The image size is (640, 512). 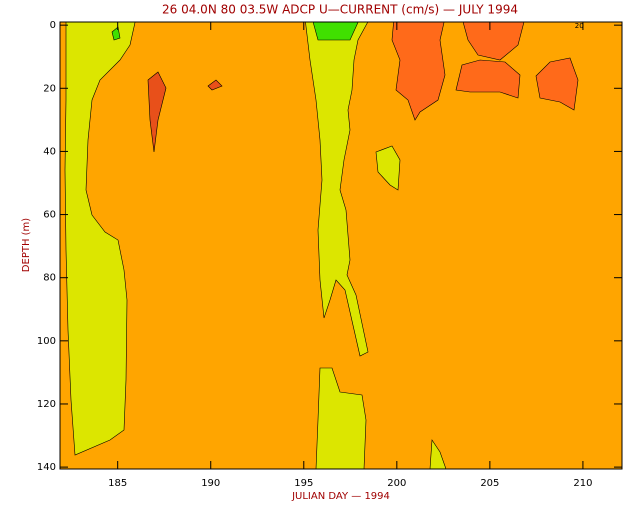 I want to click on y-tick-label: 60, so click(x=49, y=215).